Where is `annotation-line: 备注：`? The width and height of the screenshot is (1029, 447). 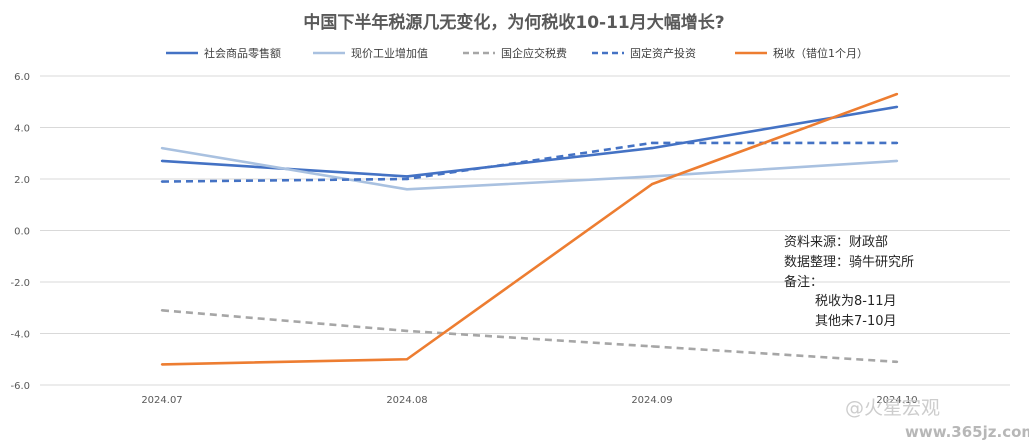 annotation-line: 备注： is located at coordinates (803, 282).